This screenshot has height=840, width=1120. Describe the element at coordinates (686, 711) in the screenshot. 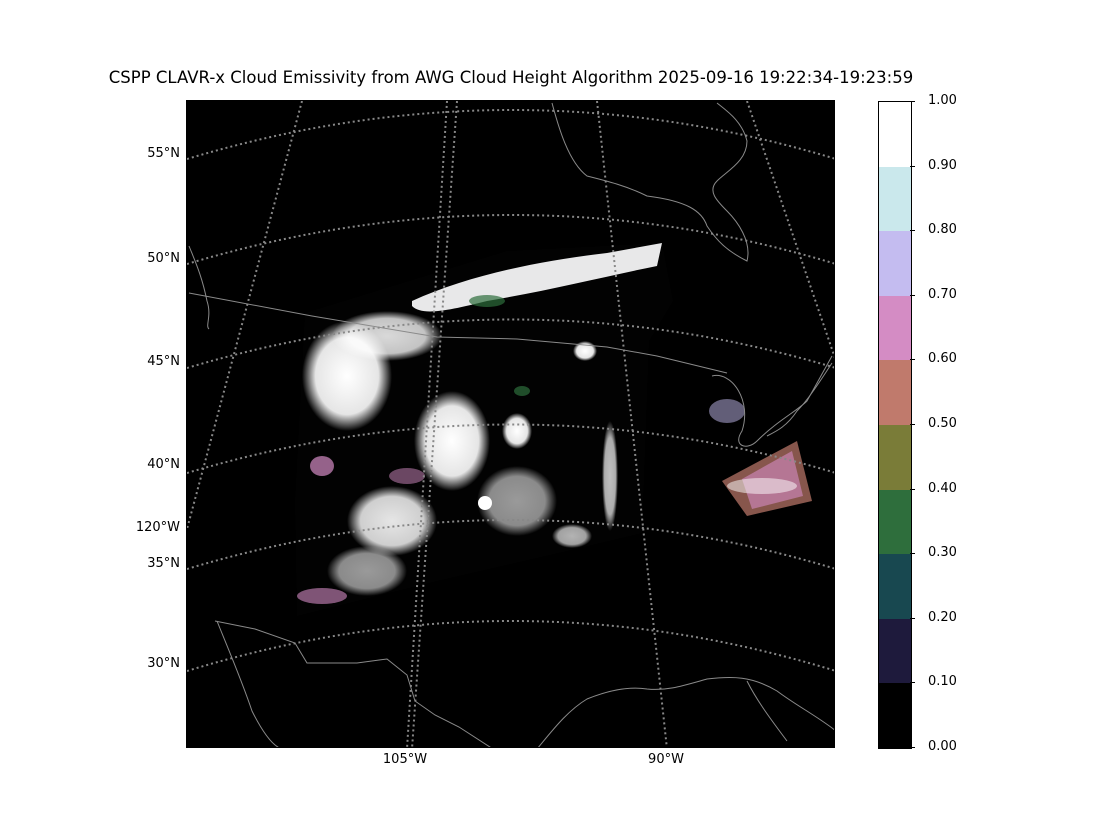

I see `gulf-coast` at that location.